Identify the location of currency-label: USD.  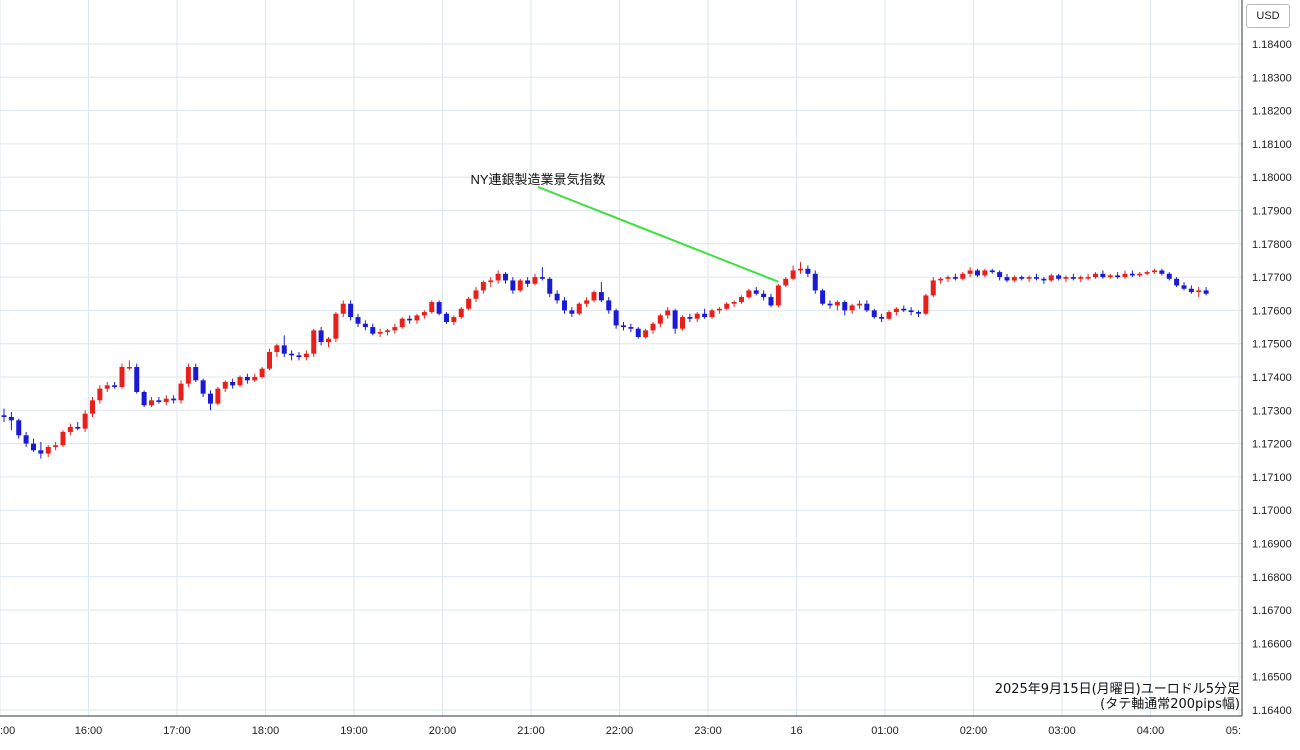
(1268, 16).